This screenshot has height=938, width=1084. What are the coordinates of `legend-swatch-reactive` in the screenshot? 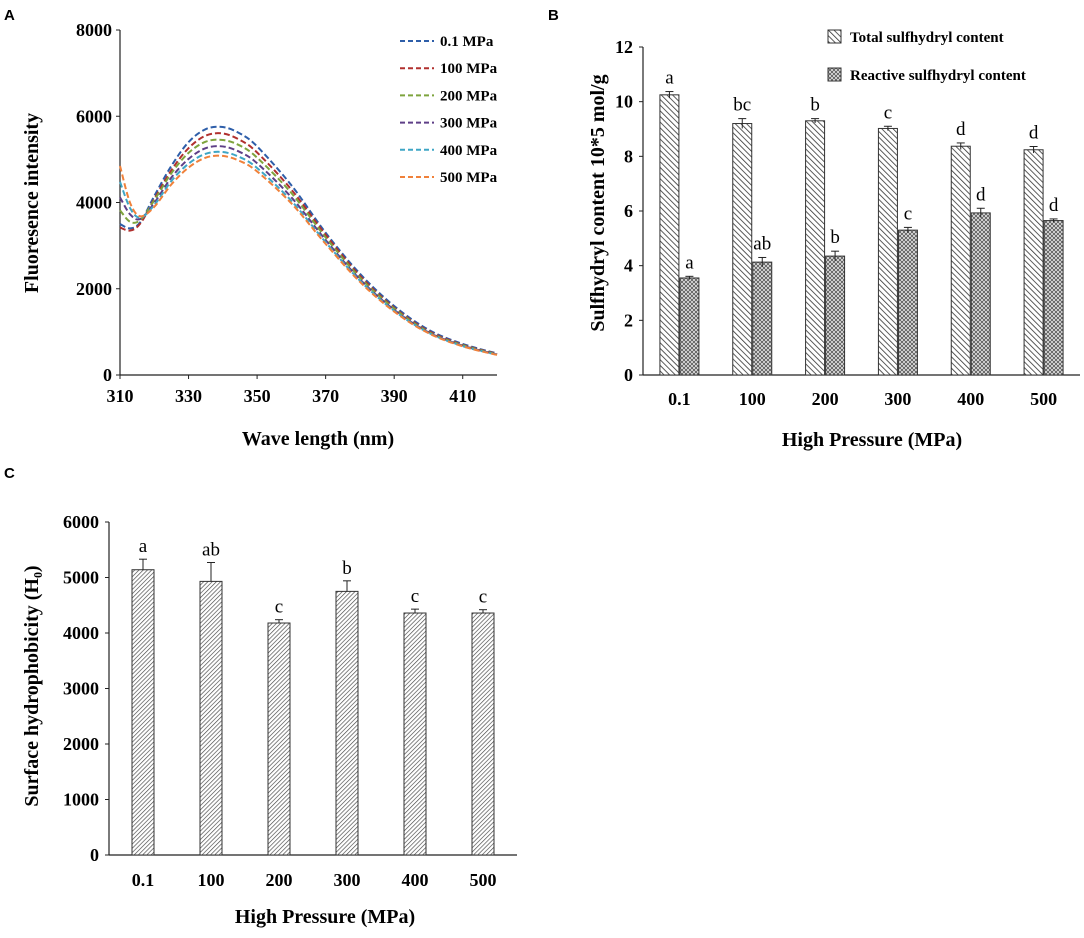 It's located at (834, 74).